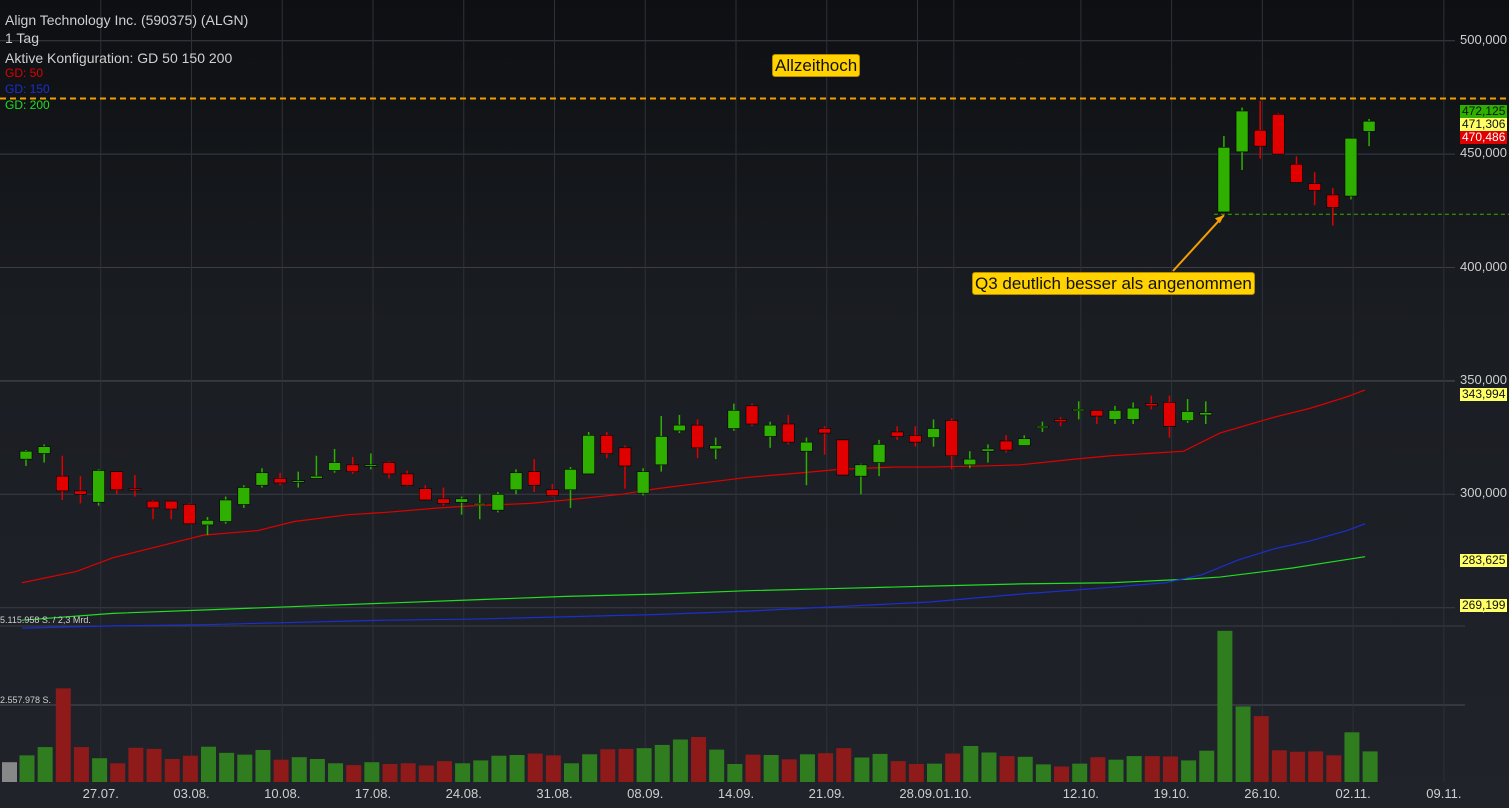 This screenshot has width=1509, height=808. What do you see at coordinates (693, 588) in the screenshot?
I see `ma200-line` at bounding box center [693, 588].